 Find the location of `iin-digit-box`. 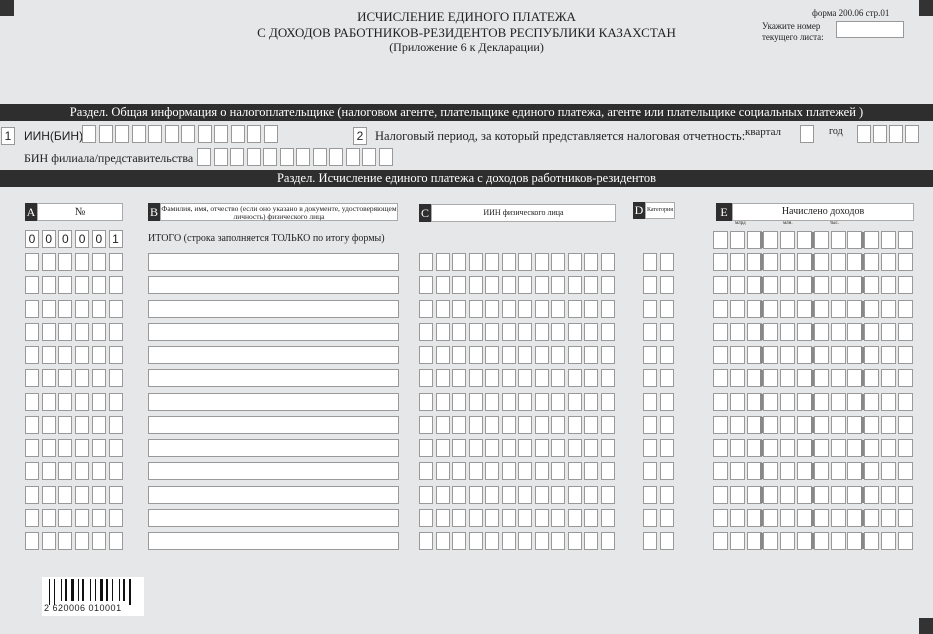

iin-digit-box is located at coordinates (188, 134).